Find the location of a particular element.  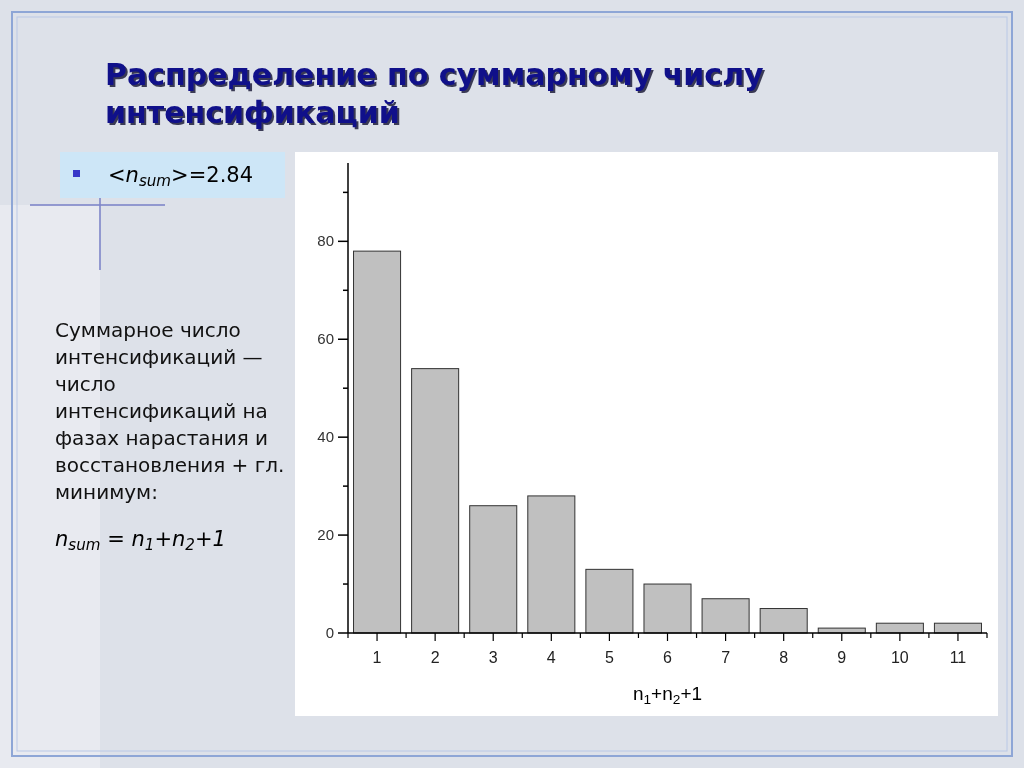

y-tick-label: 20 is located at coordinates (325, 535).